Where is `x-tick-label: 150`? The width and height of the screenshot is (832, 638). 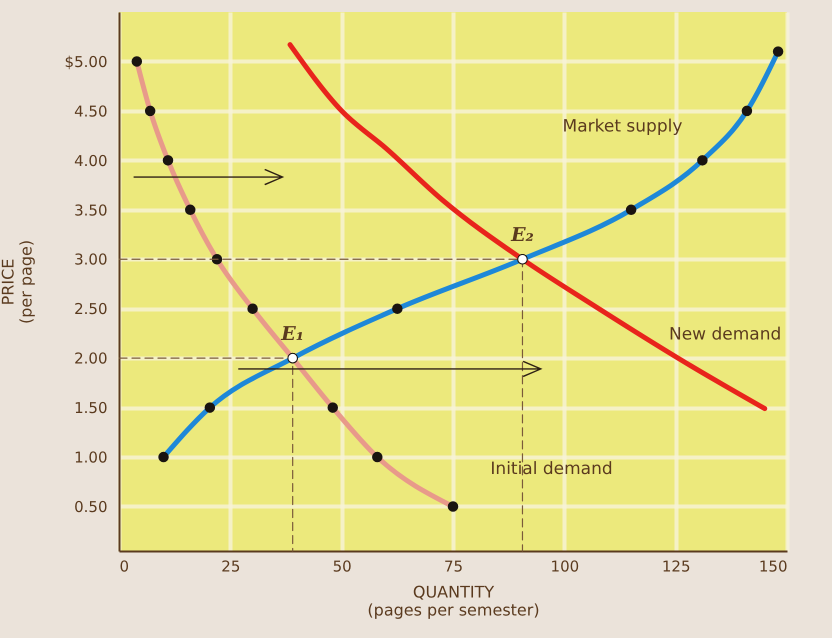
x-tick-label: 150 is located at coordinates (773, 567).